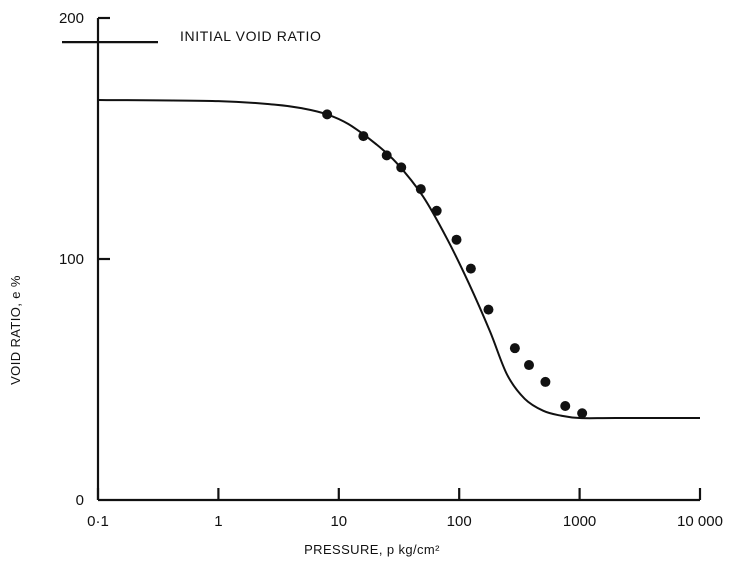 The height and width of the screenshot is (562, 731). I want to click on y-axis-label: VOID RATIO, e %, so click(15, 330).